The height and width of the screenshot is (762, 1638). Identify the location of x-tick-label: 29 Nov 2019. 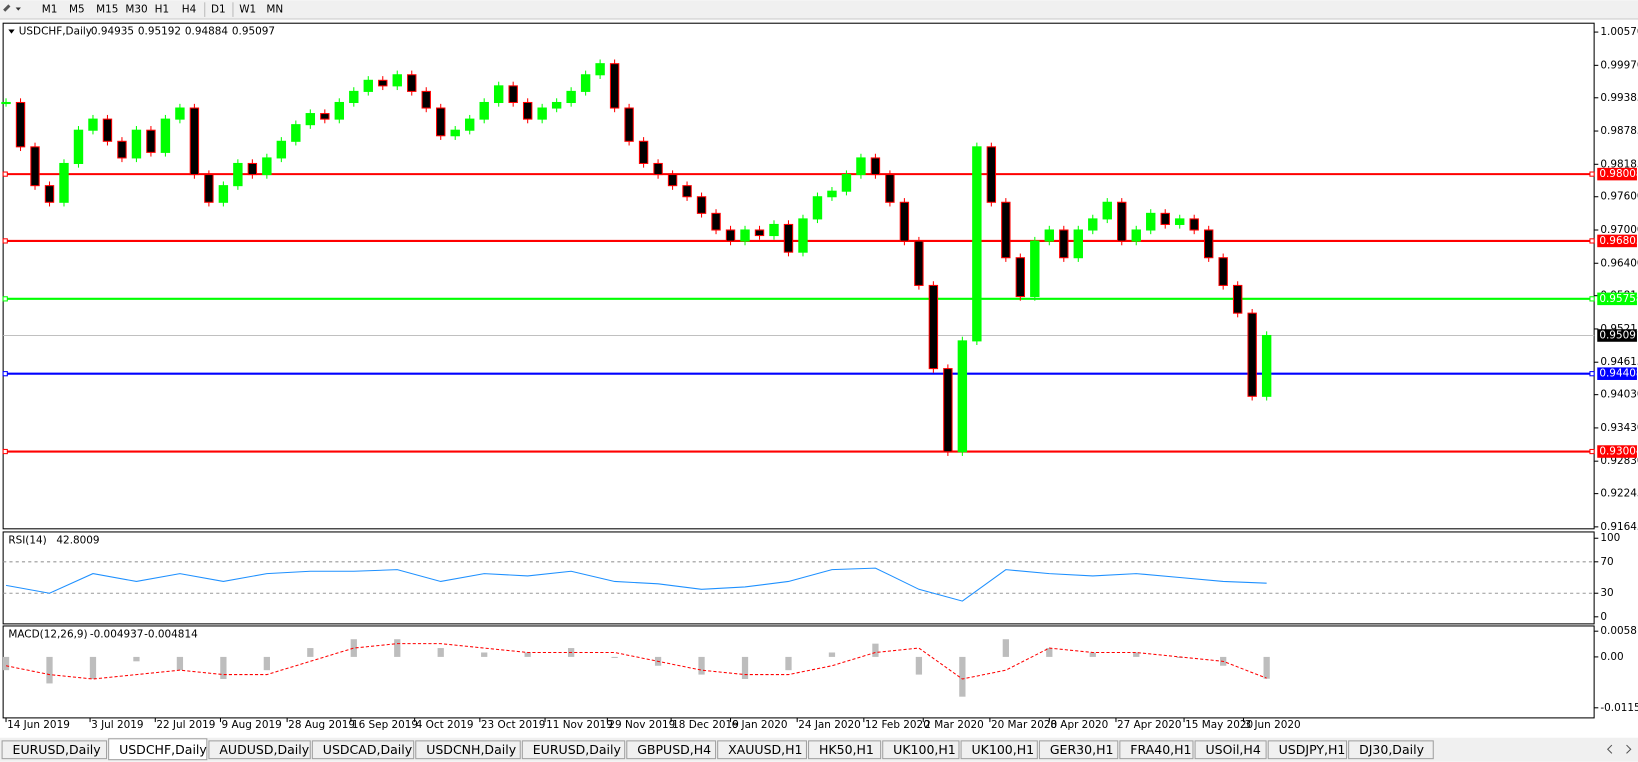
(641, 725).